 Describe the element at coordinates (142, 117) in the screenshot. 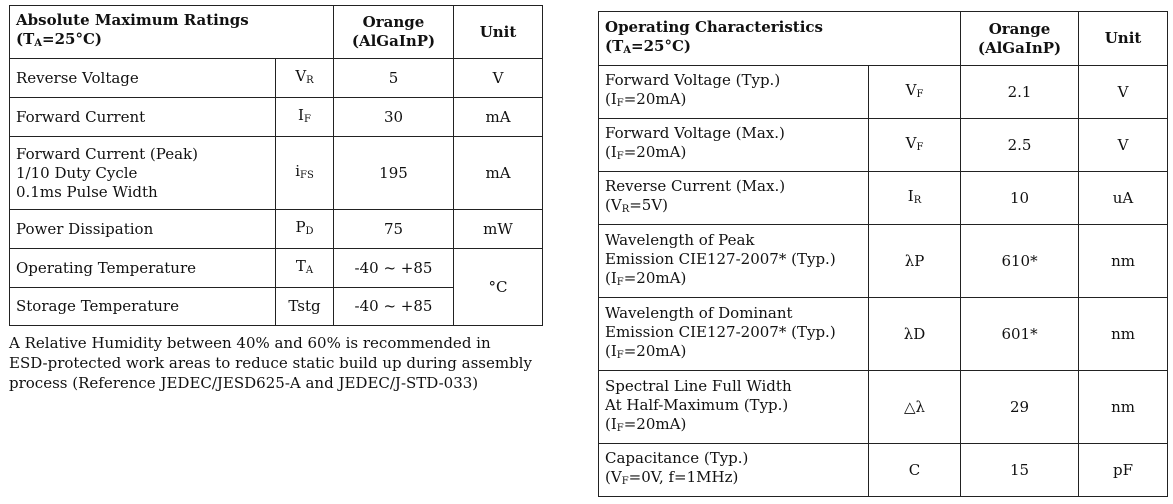

I see `param-cell: Forward Current` at that location.